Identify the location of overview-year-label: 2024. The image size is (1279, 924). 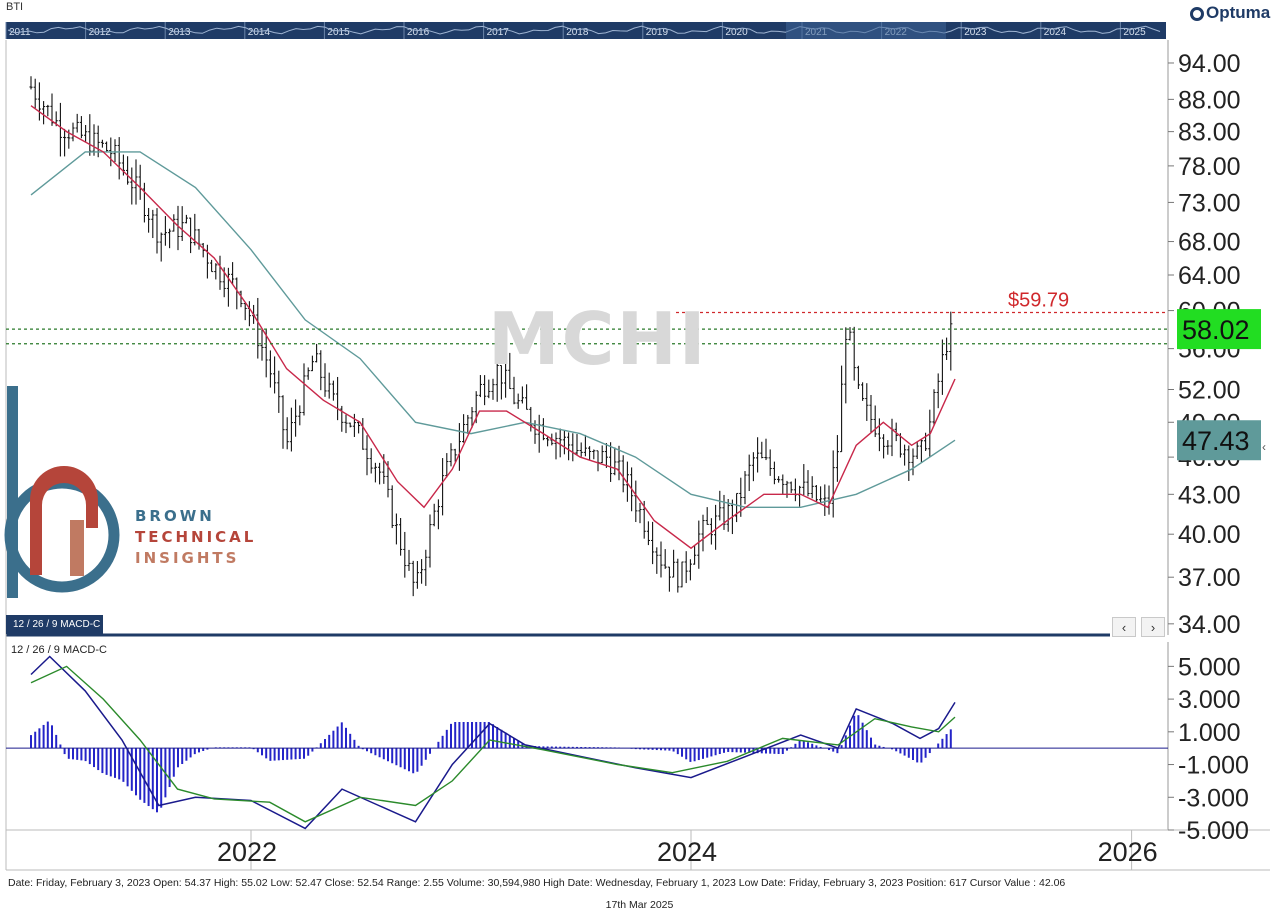
(1055, 32).